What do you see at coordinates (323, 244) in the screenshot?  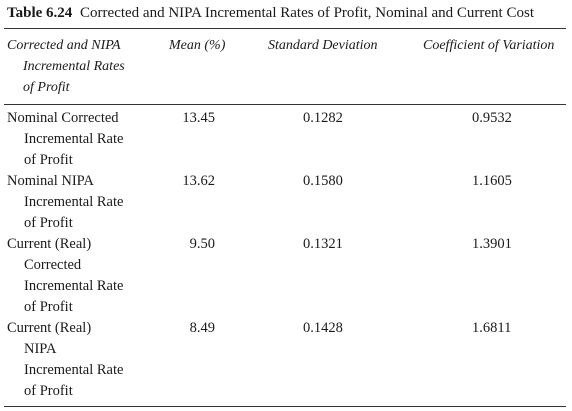 I see `cell-standard-deviation: 0.1321` at bounding box center [323, 244].